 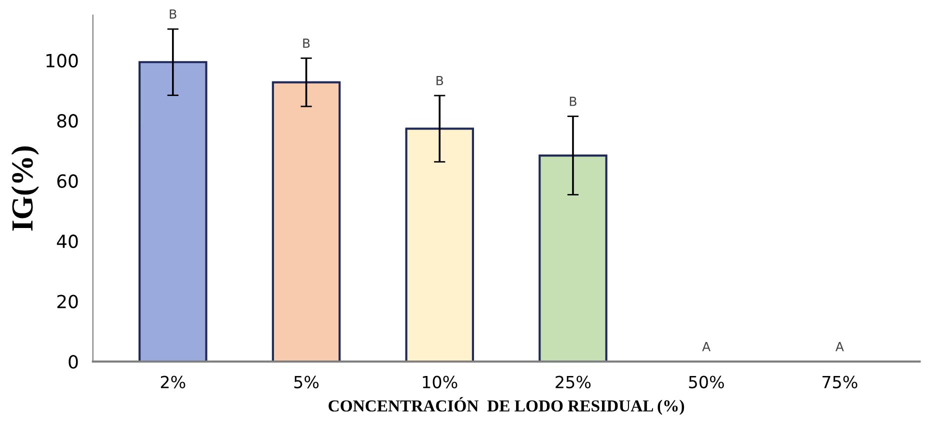 What do you see at coordinates (67, 241) in the screenshot?
I see `y-tick-label: 40` at bounding box center [67, 241].